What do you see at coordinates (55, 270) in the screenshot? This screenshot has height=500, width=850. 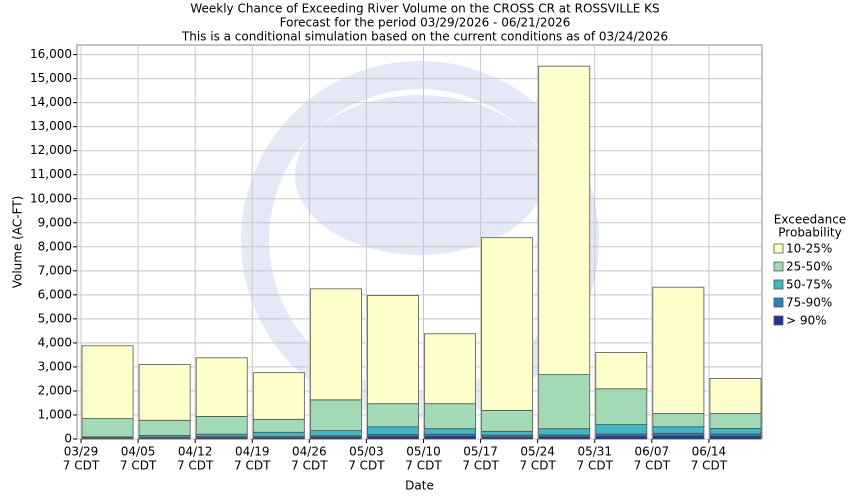 I see `y-tick-label: 7,000` at bounding box center [55, 270].